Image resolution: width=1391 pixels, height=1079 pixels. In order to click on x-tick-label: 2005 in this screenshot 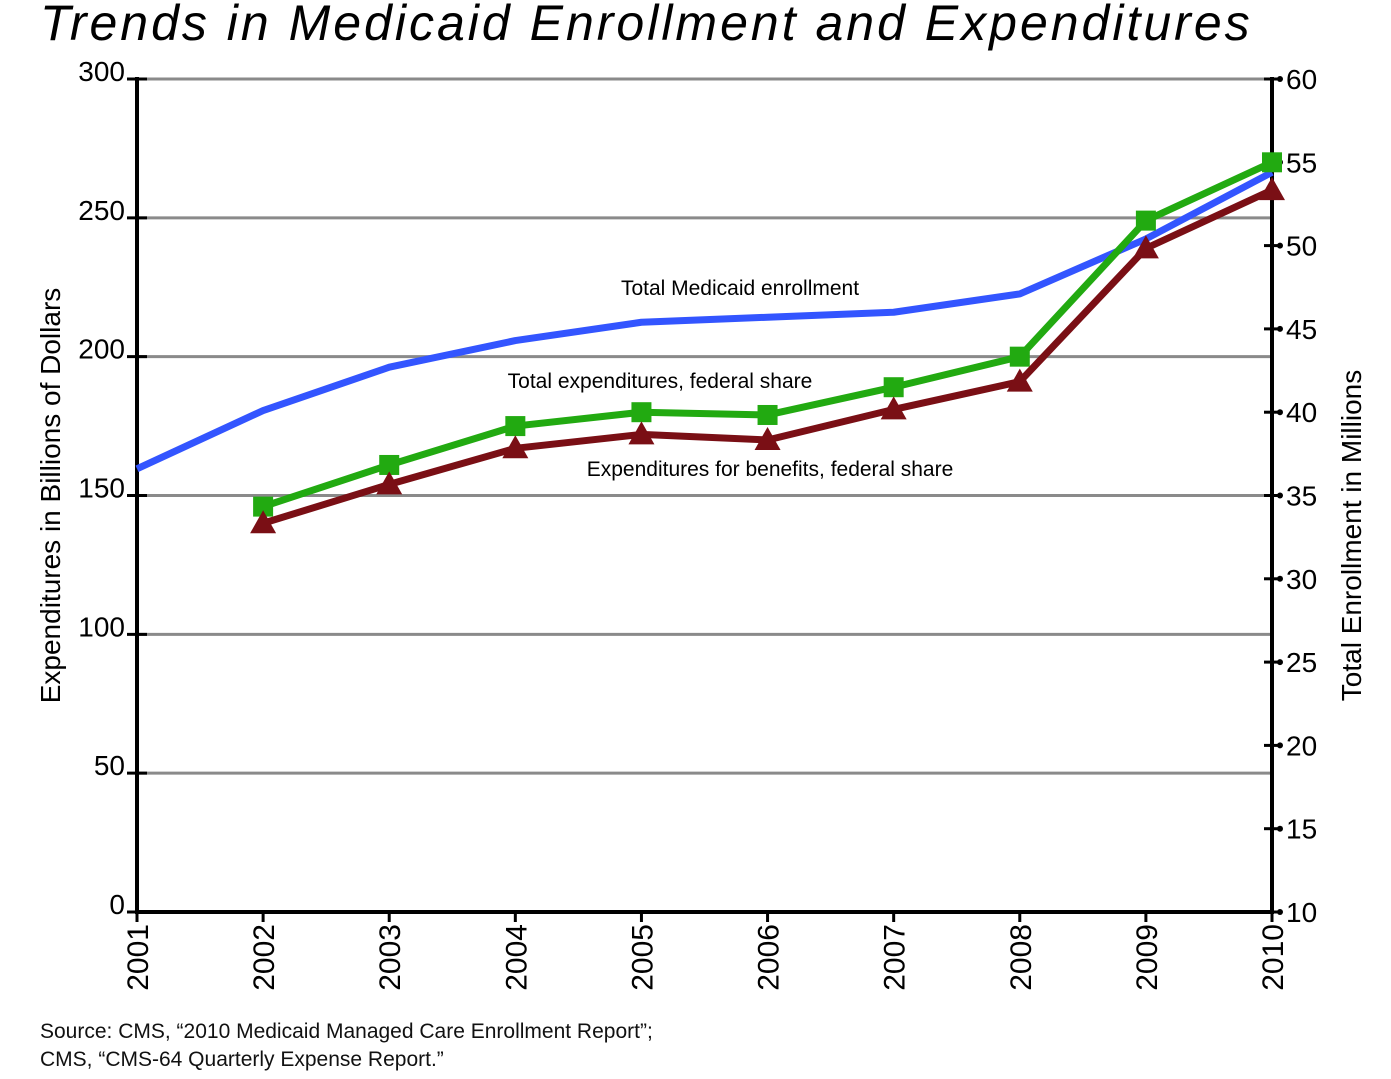, I will do `click(642, 957)`.